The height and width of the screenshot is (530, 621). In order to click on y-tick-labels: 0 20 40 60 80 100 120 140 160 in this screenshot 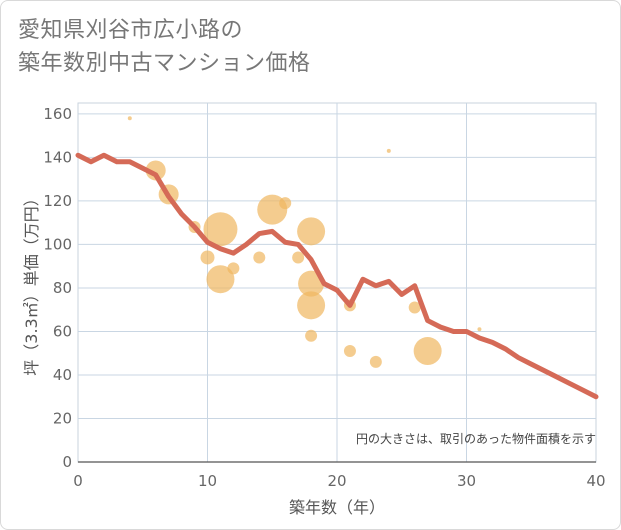, I will do `click(57, 288)`.